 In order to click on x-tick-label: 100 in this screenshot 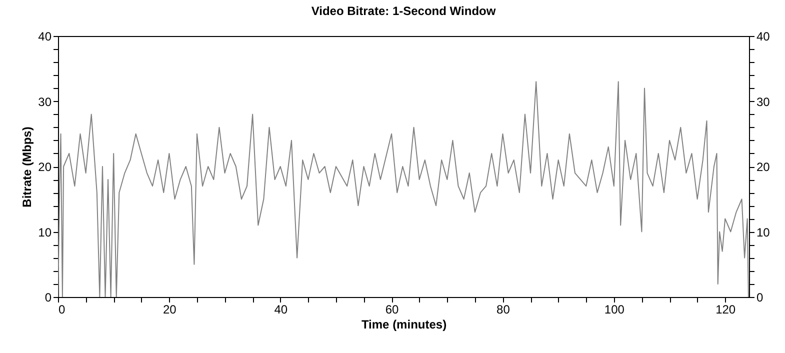, I will do `click(614, 309)`.